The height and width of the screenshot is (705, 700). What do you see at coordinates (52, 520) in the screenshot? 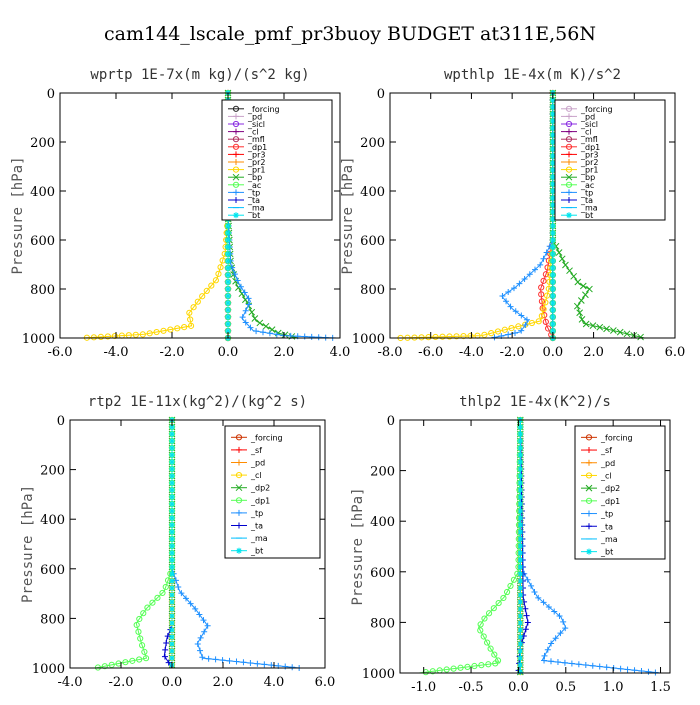
I see `y-tick-label: 400` at bounding box center [52, 520].